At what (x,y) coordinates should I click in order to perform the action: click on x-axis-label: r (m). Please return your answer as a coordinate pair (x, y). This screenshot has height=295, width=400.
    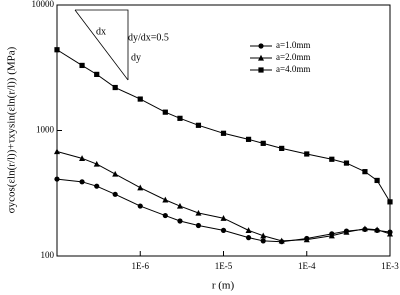
    Looking at the image, I should click on (223, 286).